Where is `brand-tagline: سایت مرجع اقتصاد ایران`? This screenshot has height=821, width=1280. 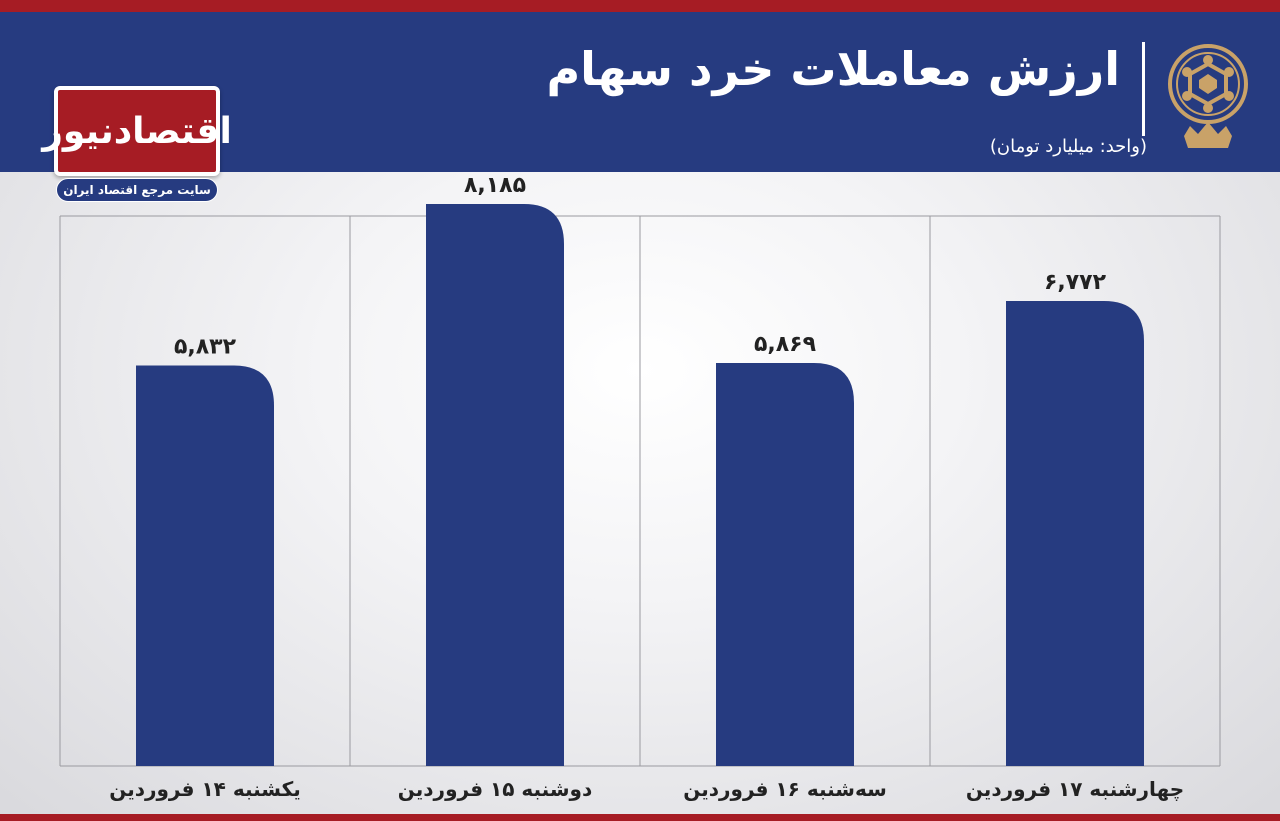
brand-tagline: سایت مرجع اقتصاد ایران is located at coordinates (137, 190).